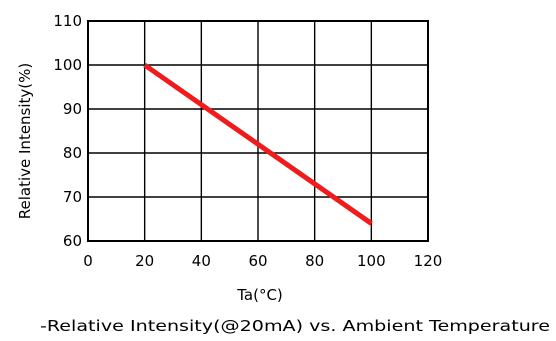  What do you see at coordinates (72, 109) in the screenshot?
I see `y-tick-label: 90` at bounding box center [72, 109].